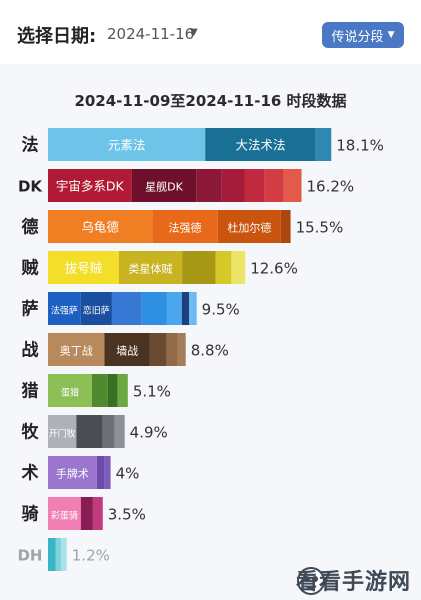 The width and height of the screenshot is (421, 600). I want to click on header-bar: 选择日期: 2024-11-16 ▼ 传说分段 ▼, so click(210, 31).